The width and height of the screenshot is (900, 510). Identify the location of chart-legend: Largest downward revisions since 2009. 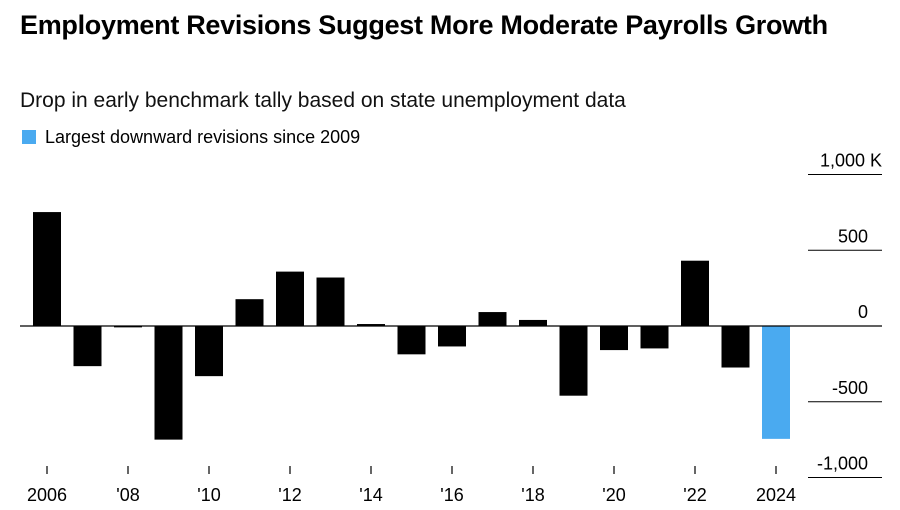
(191, 137).